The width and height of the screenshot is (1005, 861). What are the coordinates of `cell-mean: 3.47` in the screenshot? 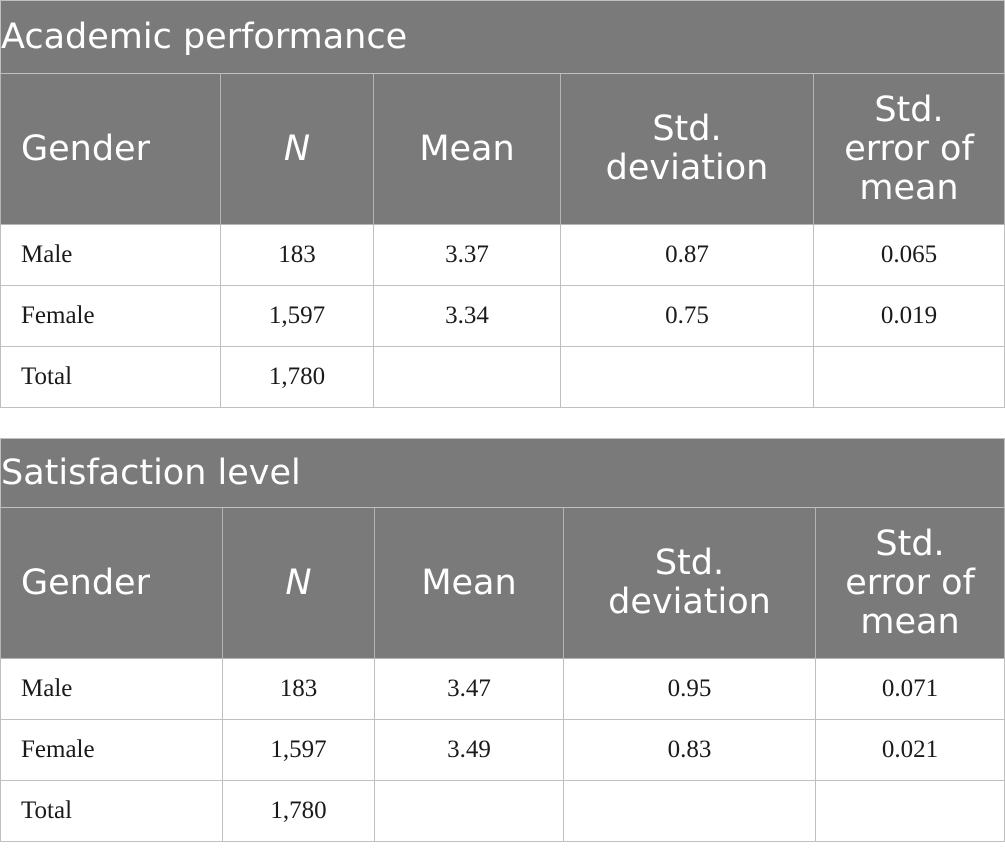 It's located at (469, 689).